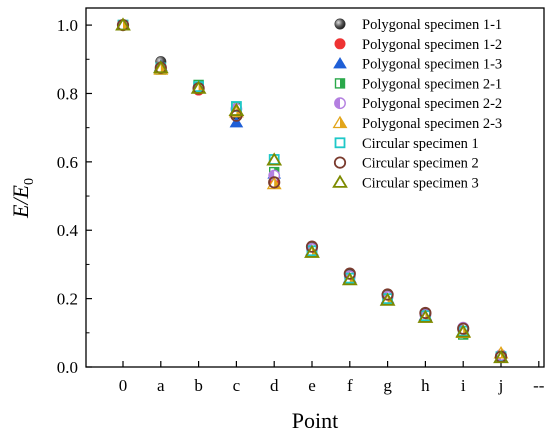  I want to click on x-tick-label: c, so click(237, 385).